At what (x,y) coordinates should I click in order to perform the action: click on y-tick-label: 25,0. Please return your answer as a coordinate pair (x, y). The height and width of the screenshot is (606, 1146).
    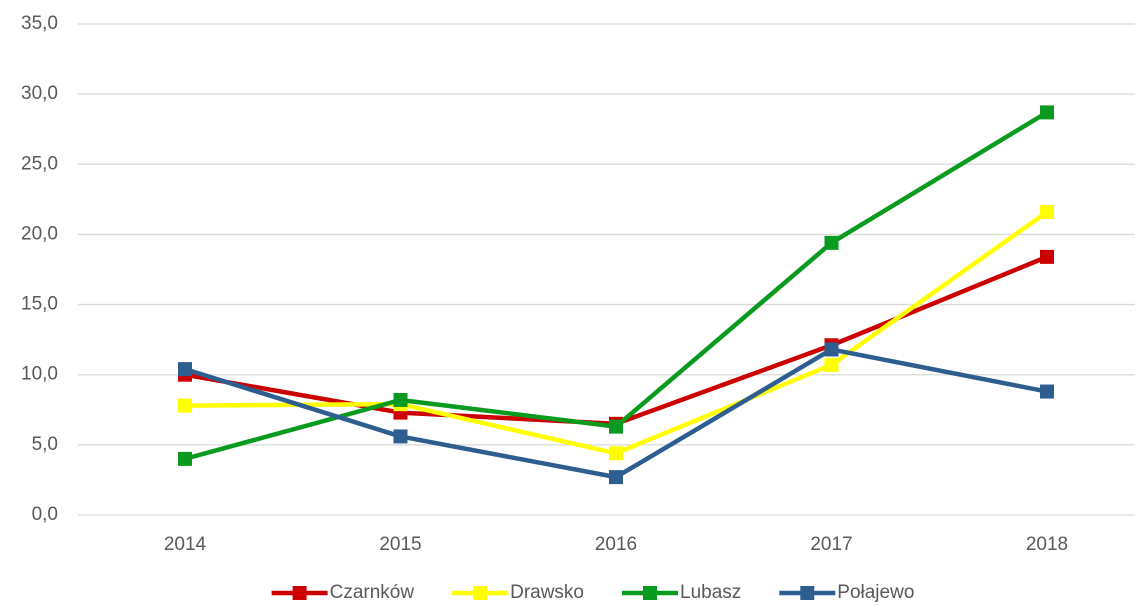
    Looking at the image, I should click on (39, 163).